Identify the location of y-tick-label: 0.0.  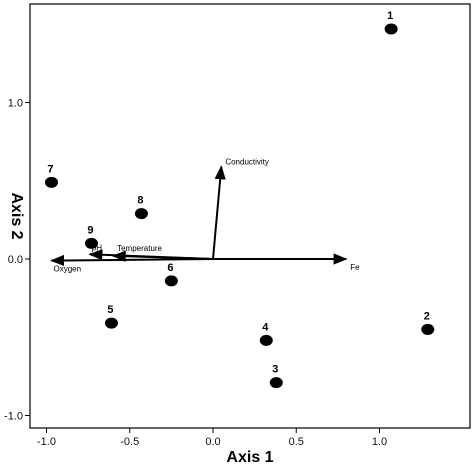
(15, 260).